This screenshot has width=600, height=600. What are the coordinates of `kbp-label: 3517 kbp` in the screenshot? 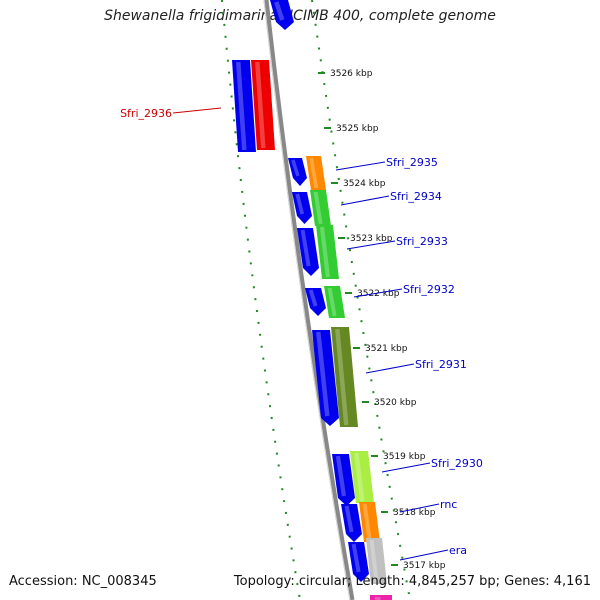 It's located at (424, 566).